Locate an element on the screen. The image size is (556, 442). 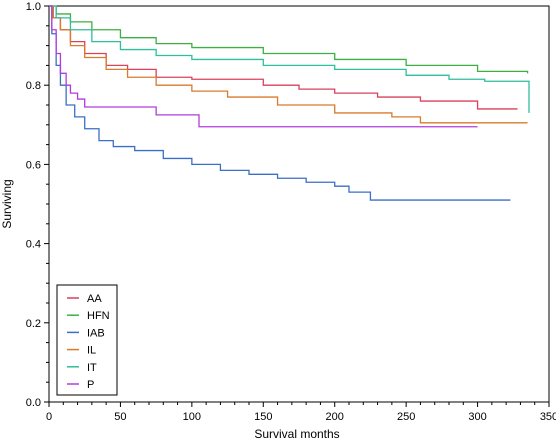
x-tick-label: 300 is located at coordinates (477, 417).